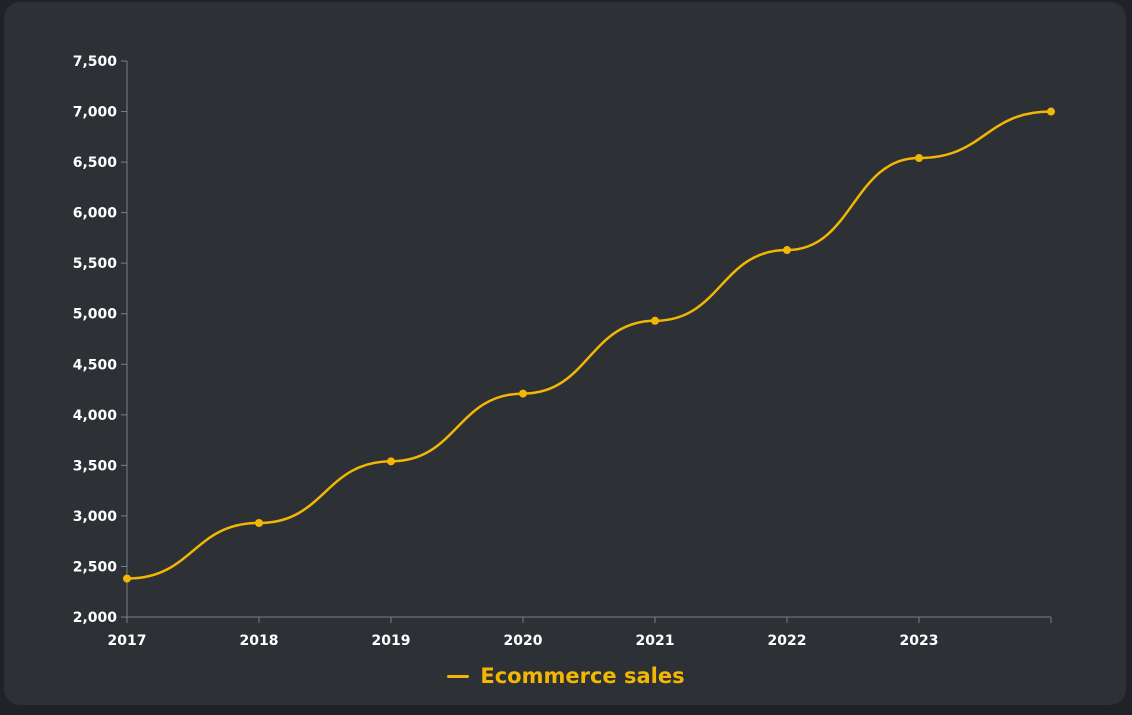 This screenshot has width=1132, height=715. Describe the element at coordinates (582, 676) in the screenshot. I see `legend-label: Ecommerce sales` at that location.